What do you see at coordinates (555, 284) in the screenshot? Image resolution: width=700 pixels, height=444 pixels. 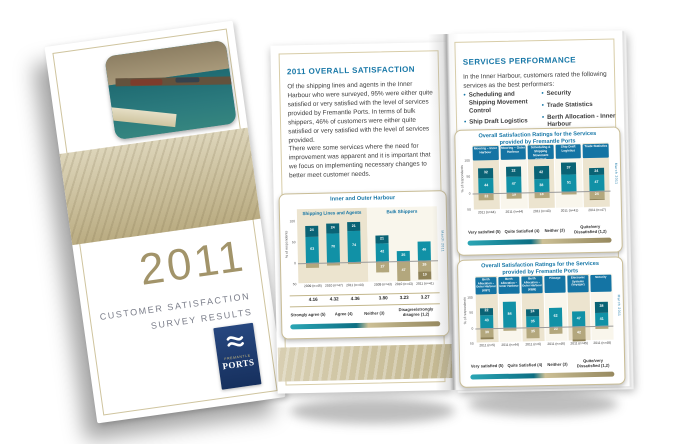 I see `chart-column-header: Pilotage` at bounding box center [555, 284].